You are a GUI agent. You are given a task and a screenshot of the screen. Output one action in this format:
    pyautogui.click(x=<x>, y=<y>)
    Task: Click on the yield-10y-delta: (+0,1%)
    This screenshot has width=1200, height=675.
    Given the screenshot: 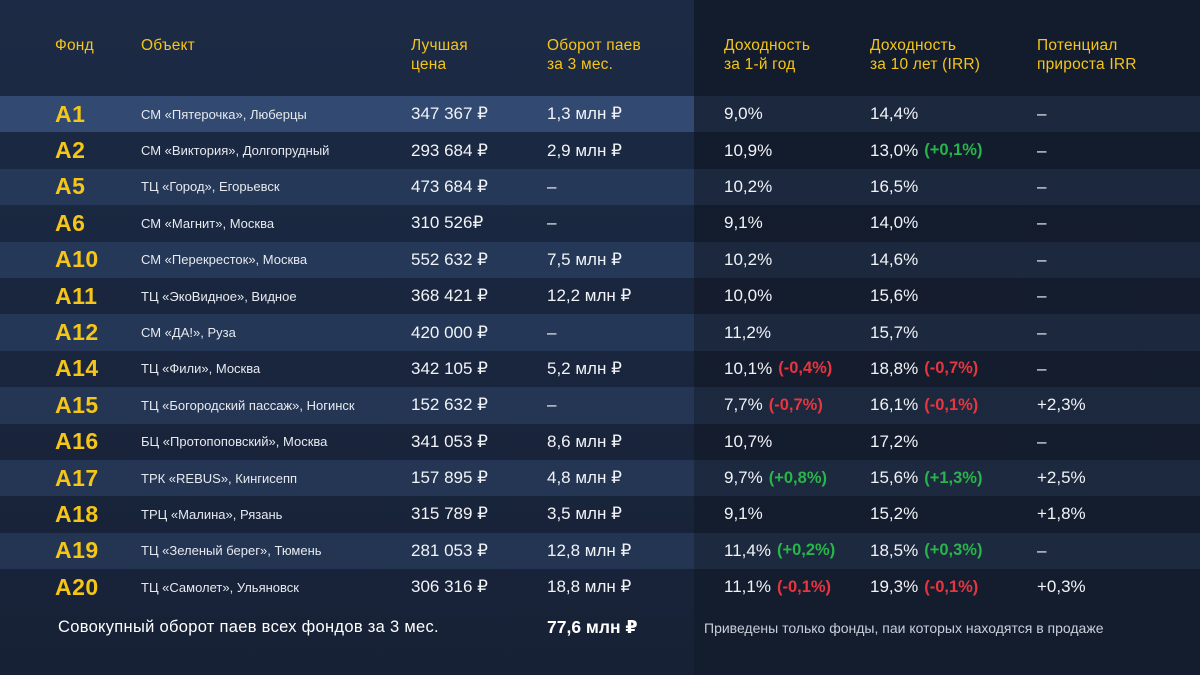 What is the action you would take?
    pyautogui.click(x=953, y=150)
    